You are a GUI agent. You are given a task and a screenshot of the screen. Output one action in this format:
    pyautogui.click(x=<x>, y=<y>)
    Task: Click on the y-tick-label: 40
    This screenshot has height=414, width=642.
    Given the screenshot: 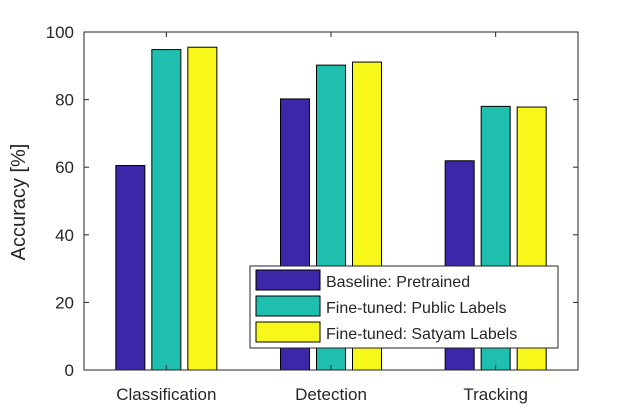 What is the action you would take?
    pyautogui.click(x=64, y=235)
    